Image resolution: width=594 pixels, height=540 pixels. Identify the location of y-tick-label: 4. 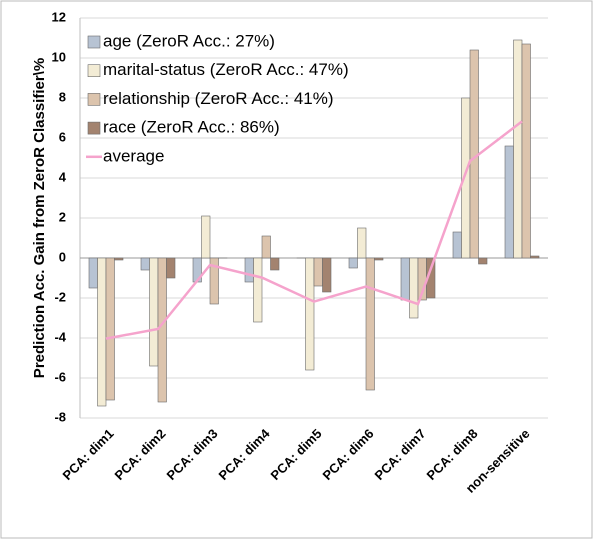
(63, 176).